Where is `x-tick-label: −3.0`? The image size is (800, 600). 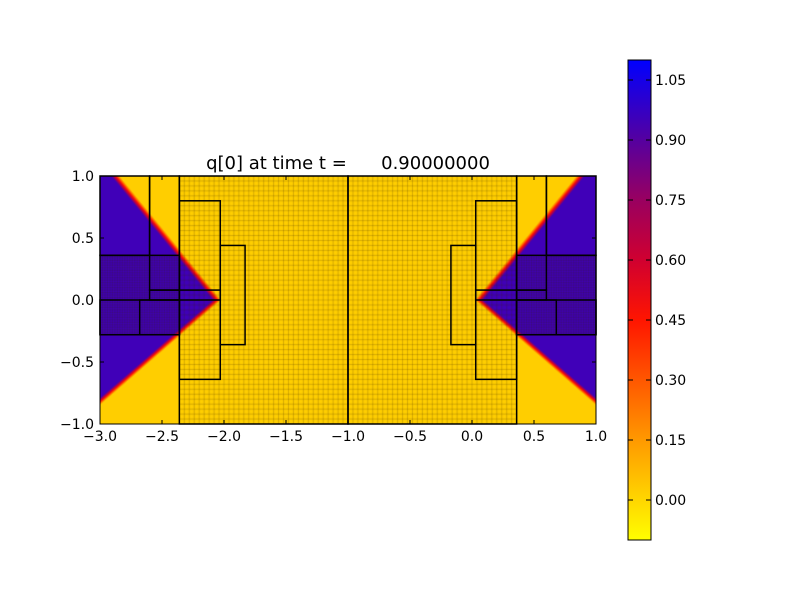 x-tick-label: −3.0 is located at coordinates (100, 437).